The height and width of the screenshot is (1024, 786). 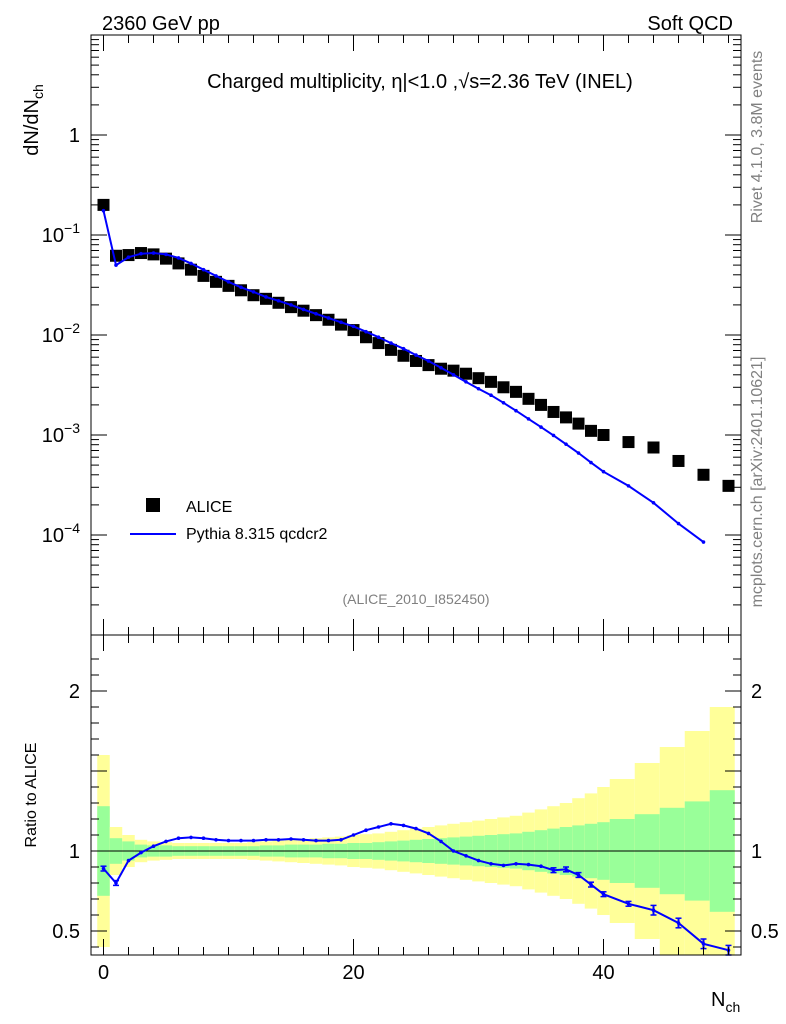 I want to click on ratio-y-tick-label: 2, so click(x=74, y=692).